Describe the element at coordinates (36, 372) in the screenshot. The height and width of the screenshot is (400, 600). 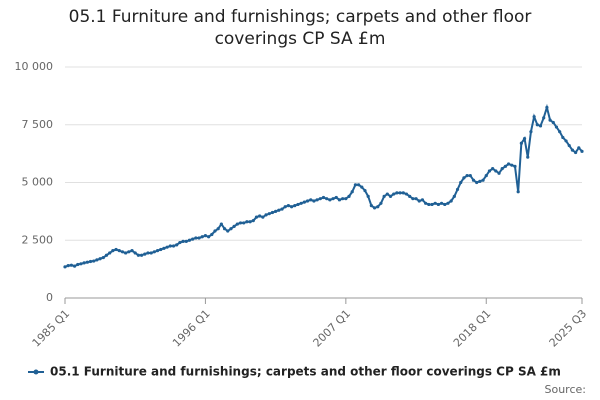
I see `legend-marker` at that location.